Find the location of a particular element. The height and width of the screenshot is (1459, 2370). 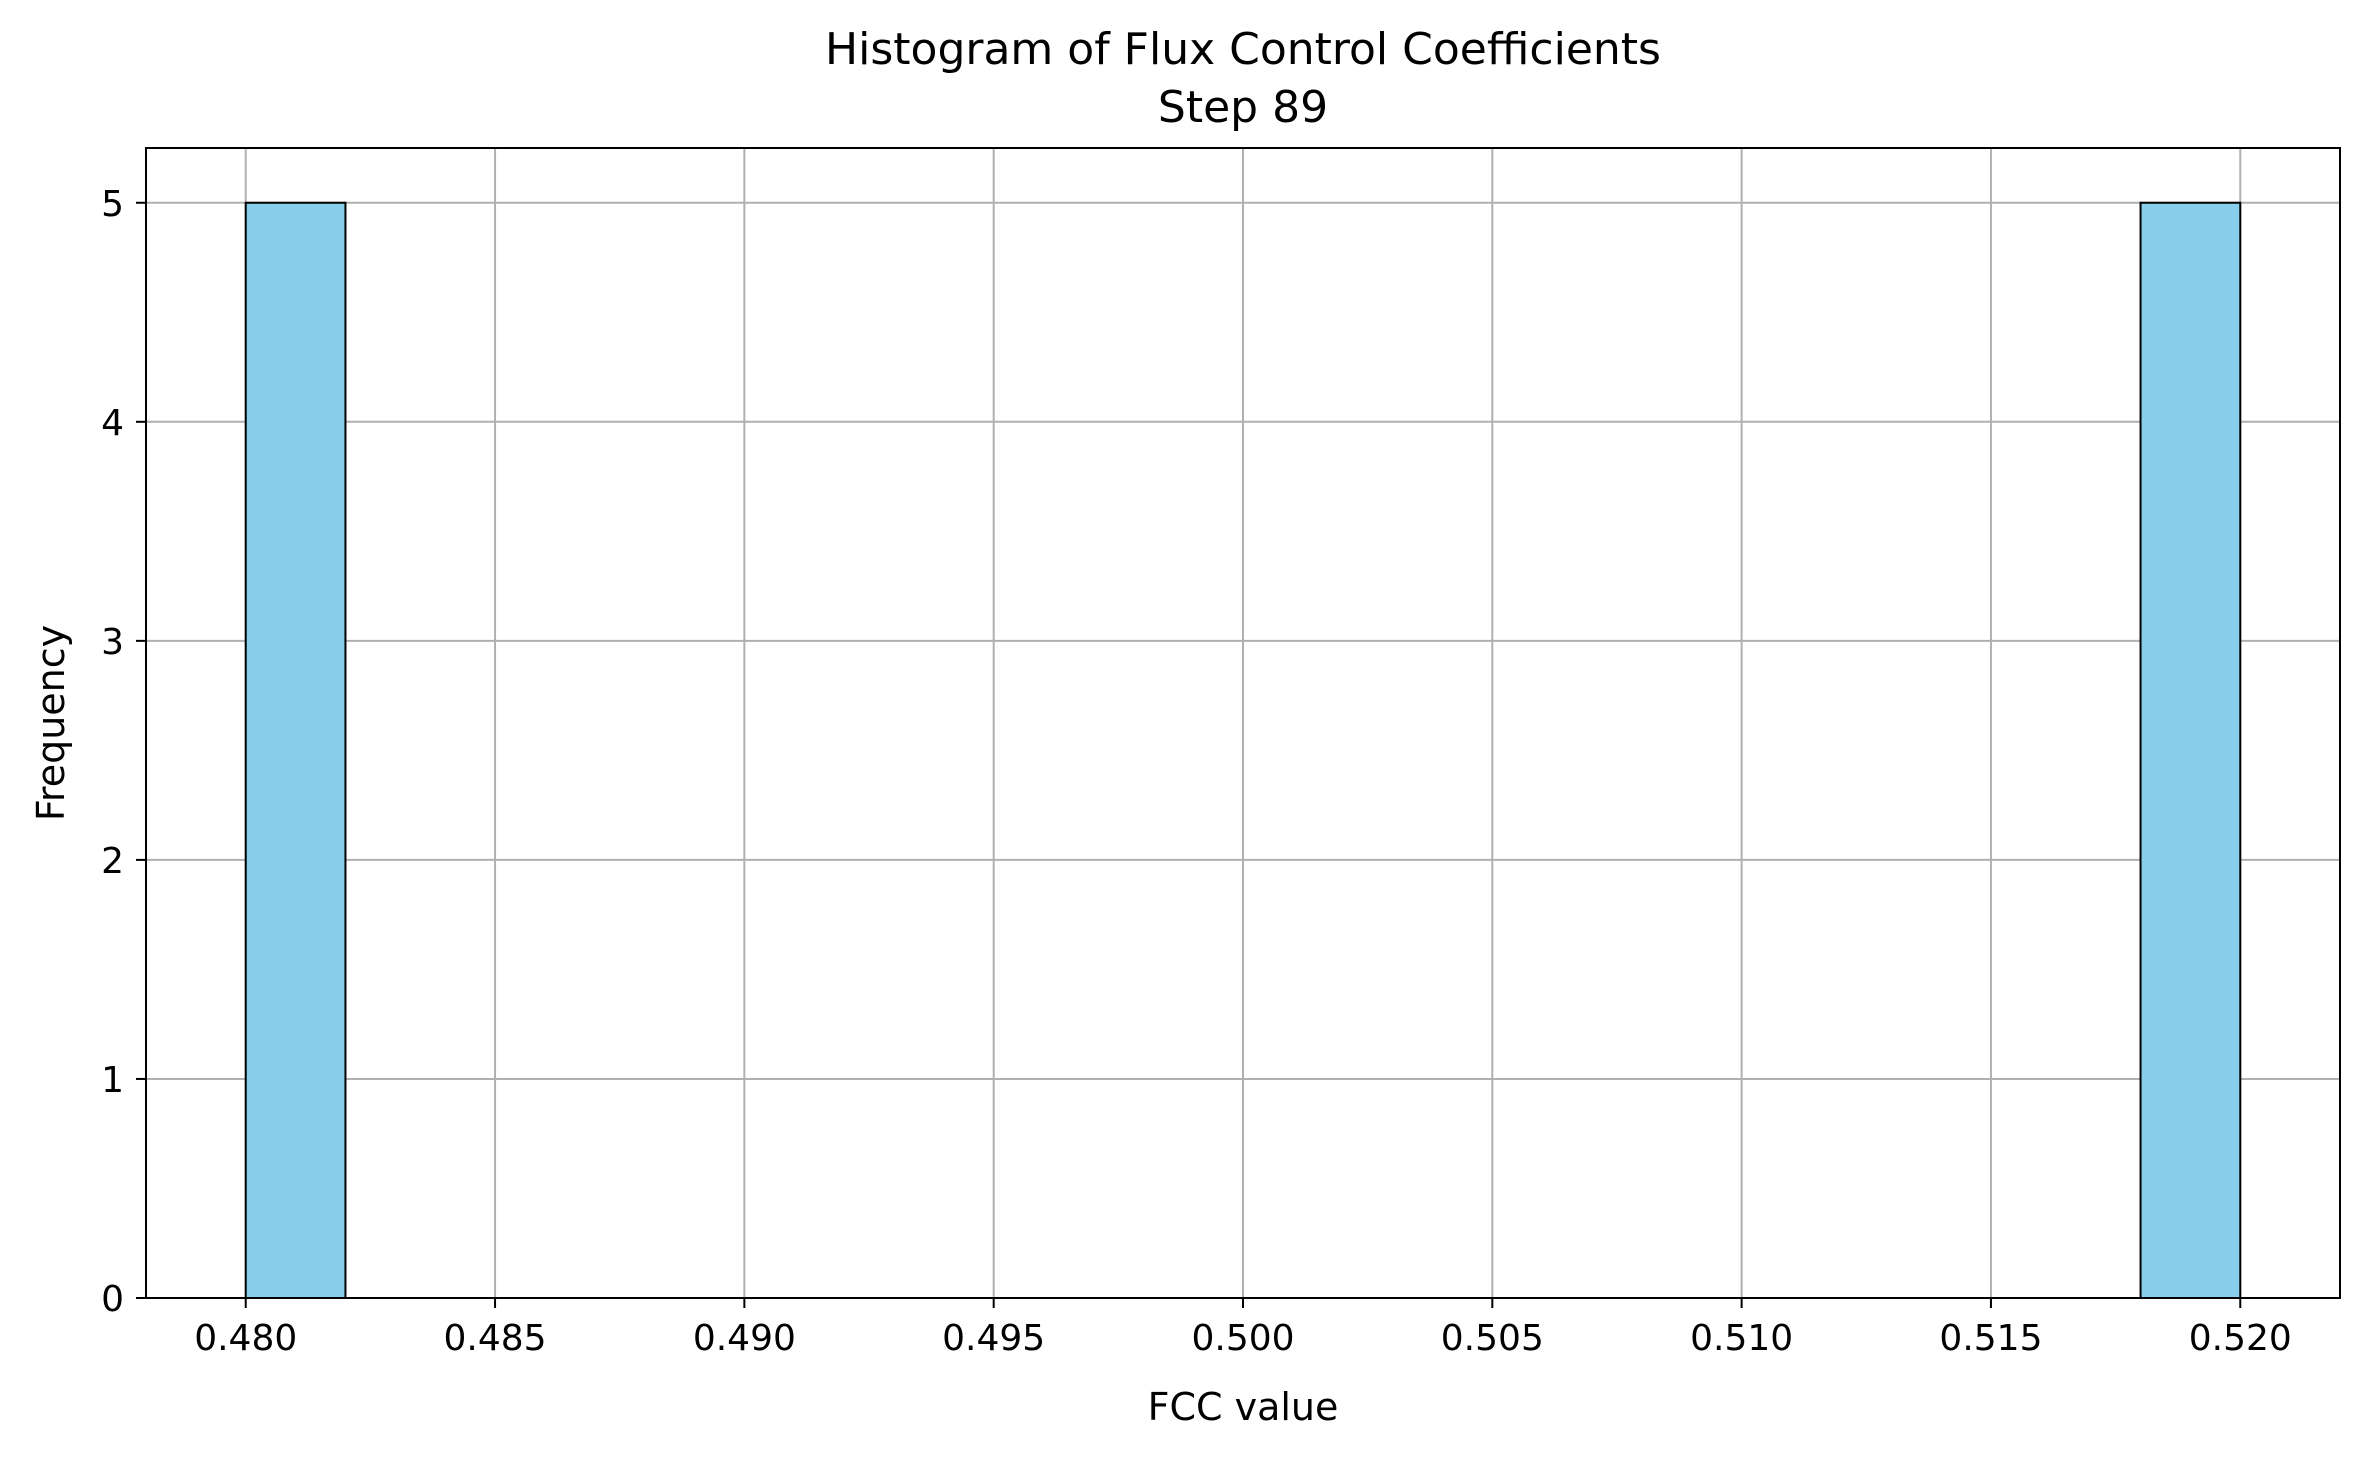

x-tick-label: 0.490 is located at coordinates (744, 1338).